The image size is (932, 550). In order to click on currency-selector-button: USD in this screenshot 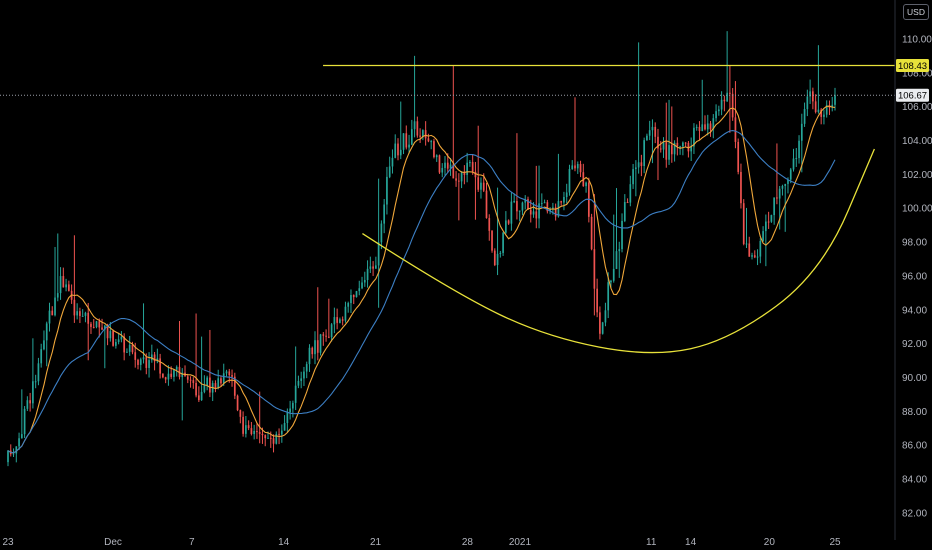, I will do `click(916, 12)`.